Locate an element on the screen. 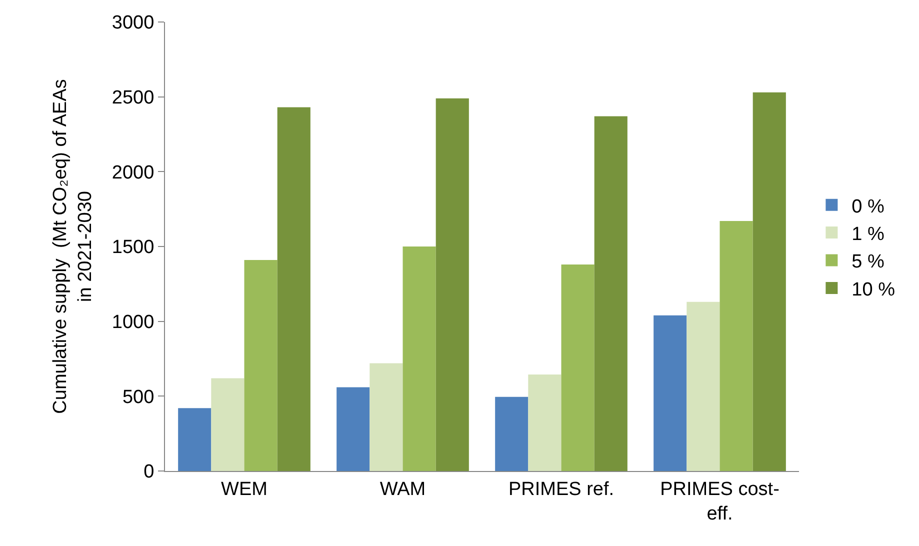  legend-label: 10 % is located at coordinates (874, 289).